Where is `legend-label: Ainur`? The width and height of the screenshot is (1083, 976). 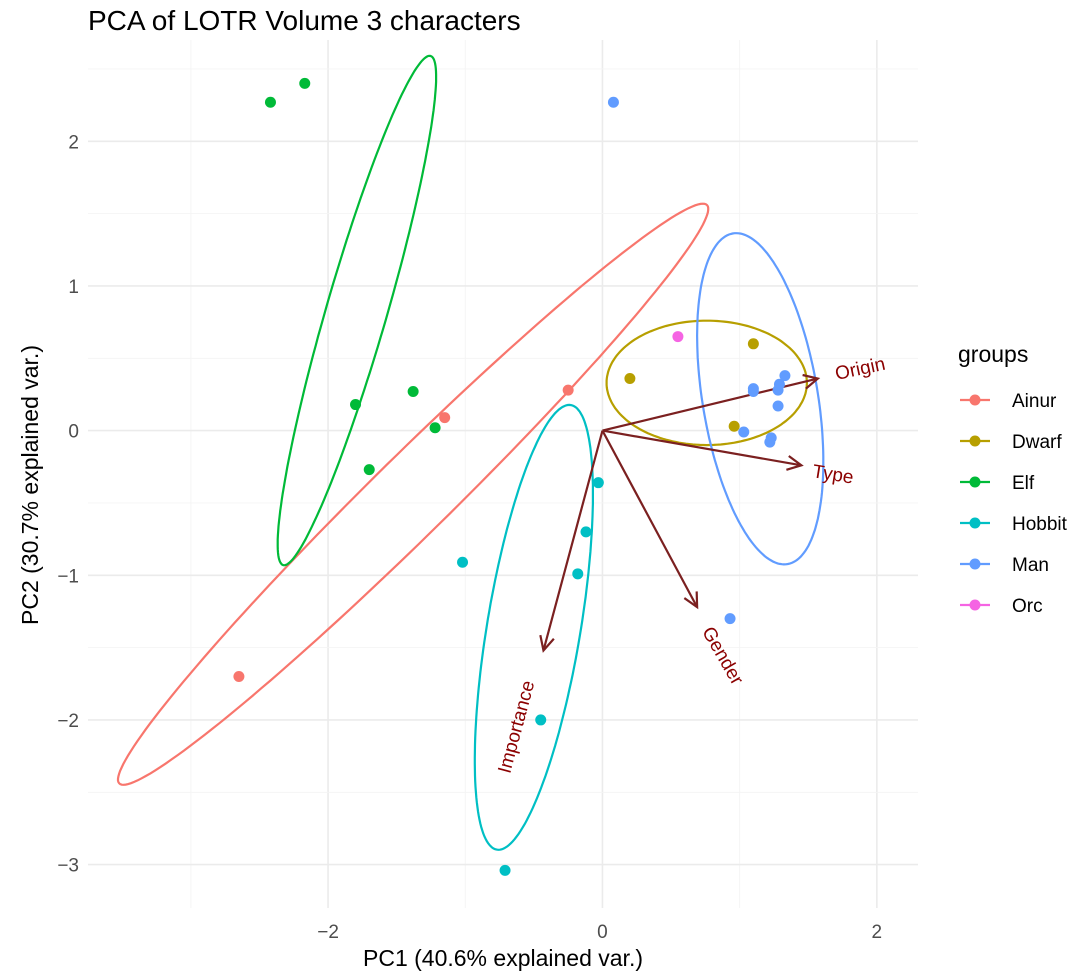 legend-label: Ainur is located at coordinates (1034, 401).